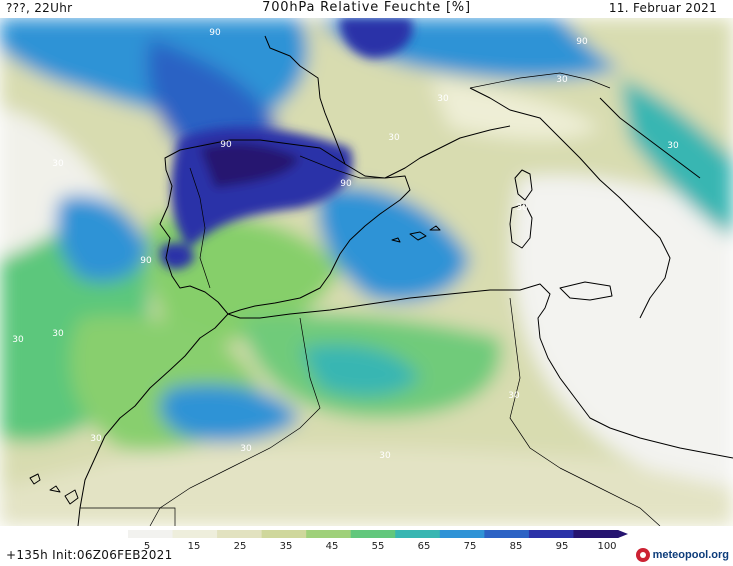 This screenshot has width=733, height=566. I want to click on brand-name: meteopool.org, so click(690, 555).